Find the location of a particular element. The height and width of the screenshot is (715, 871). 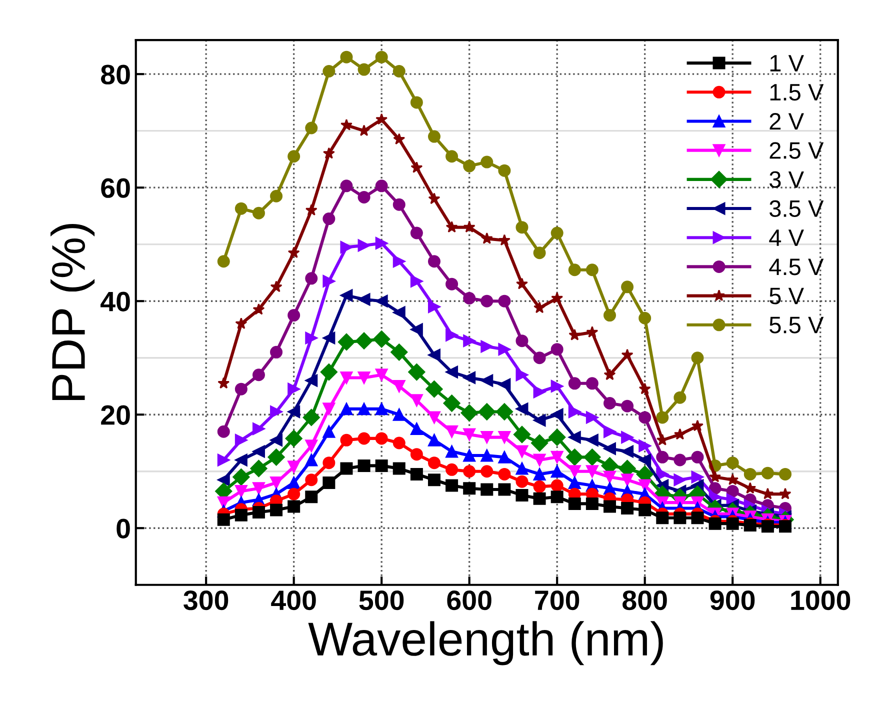

legend-label: 2.5 V is located at coordinates (797, 150).